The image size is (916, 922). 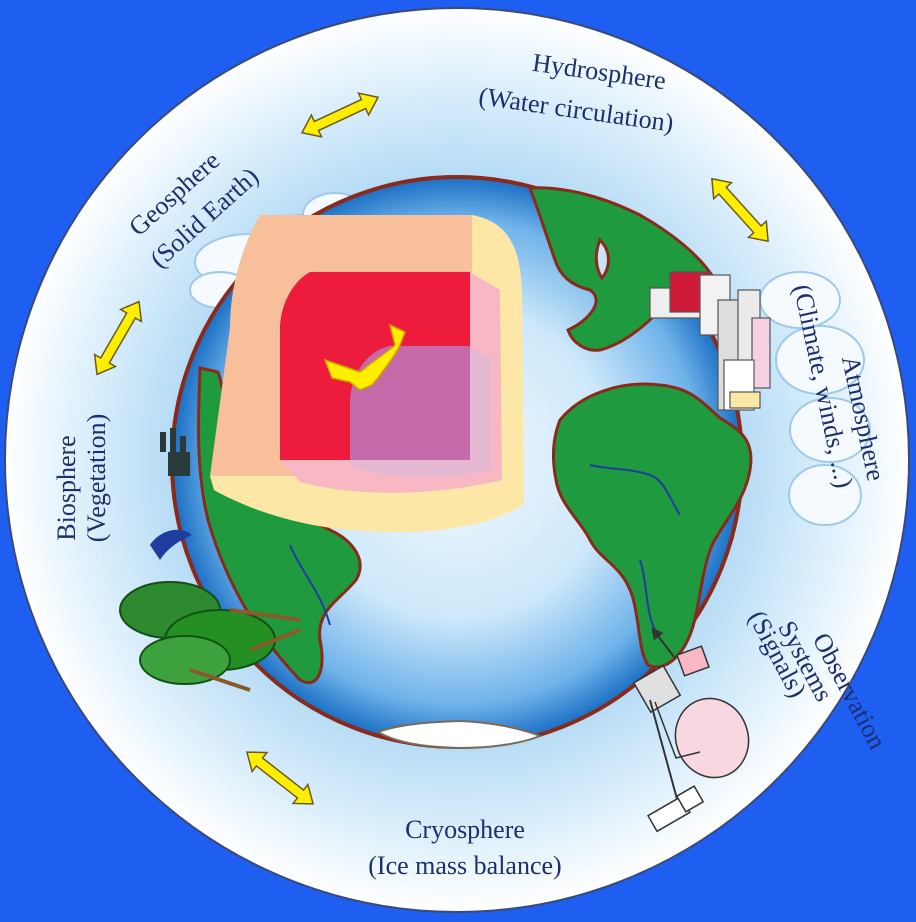 I want to click on cryosphere-subtitle: (Ice mass balance), so click(x=464, y=865).